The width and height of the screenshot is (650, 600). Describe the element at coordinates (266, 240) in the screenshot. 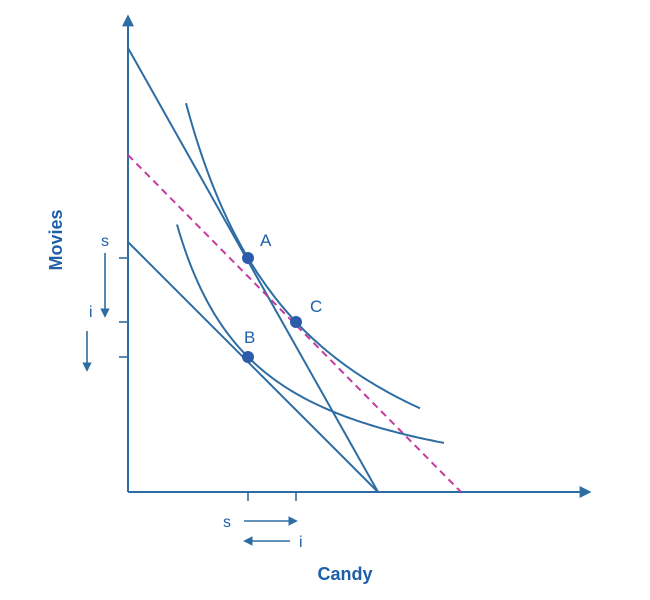

I see `point-label-A: A` at that location.